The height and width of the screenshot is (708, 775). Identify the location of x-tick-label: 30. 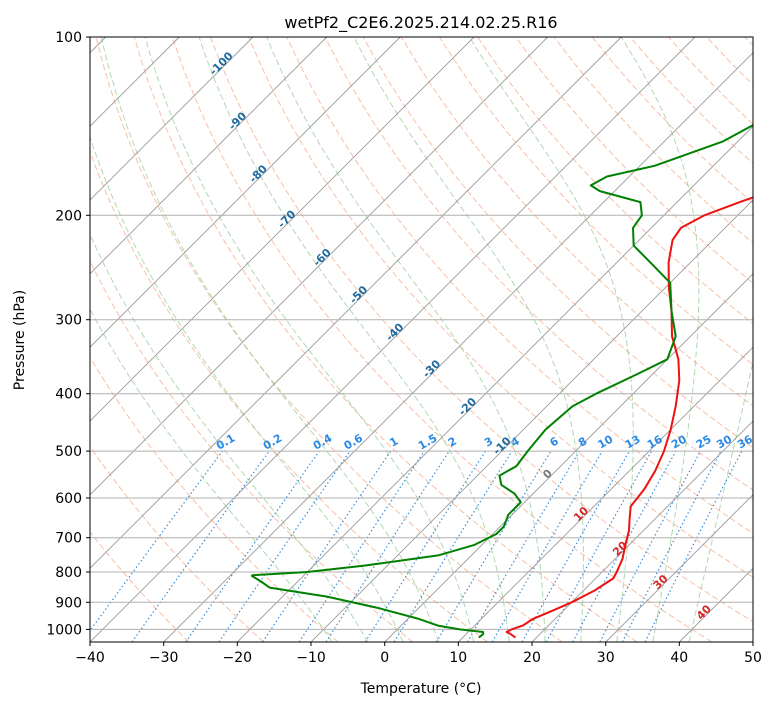
(606, 658).